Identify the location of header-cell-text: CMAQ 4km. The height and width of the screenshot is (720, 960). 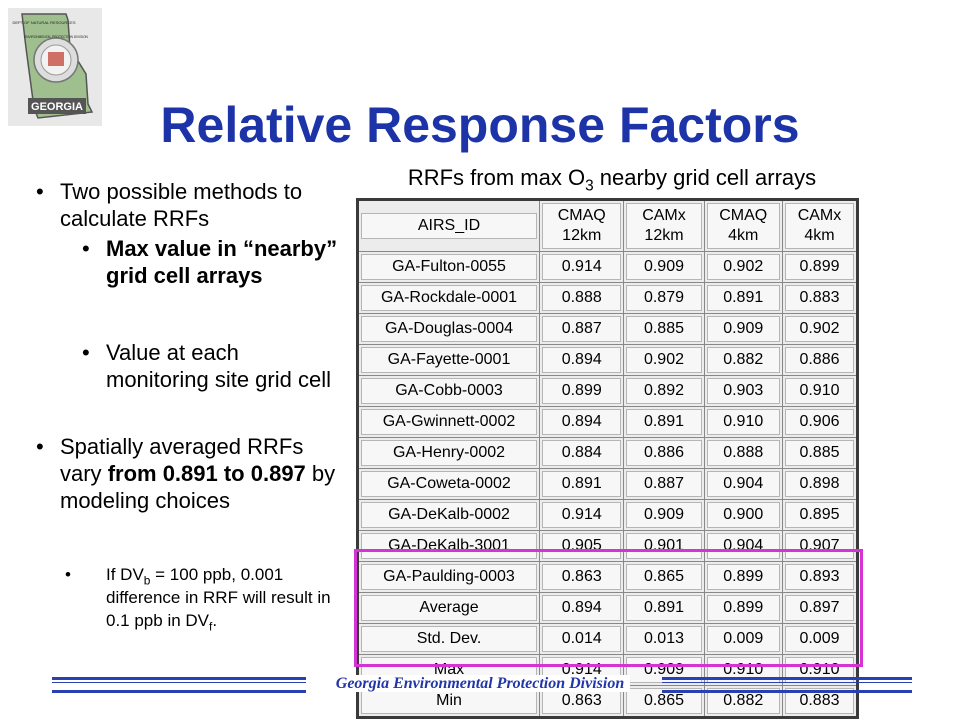
(743, 226).